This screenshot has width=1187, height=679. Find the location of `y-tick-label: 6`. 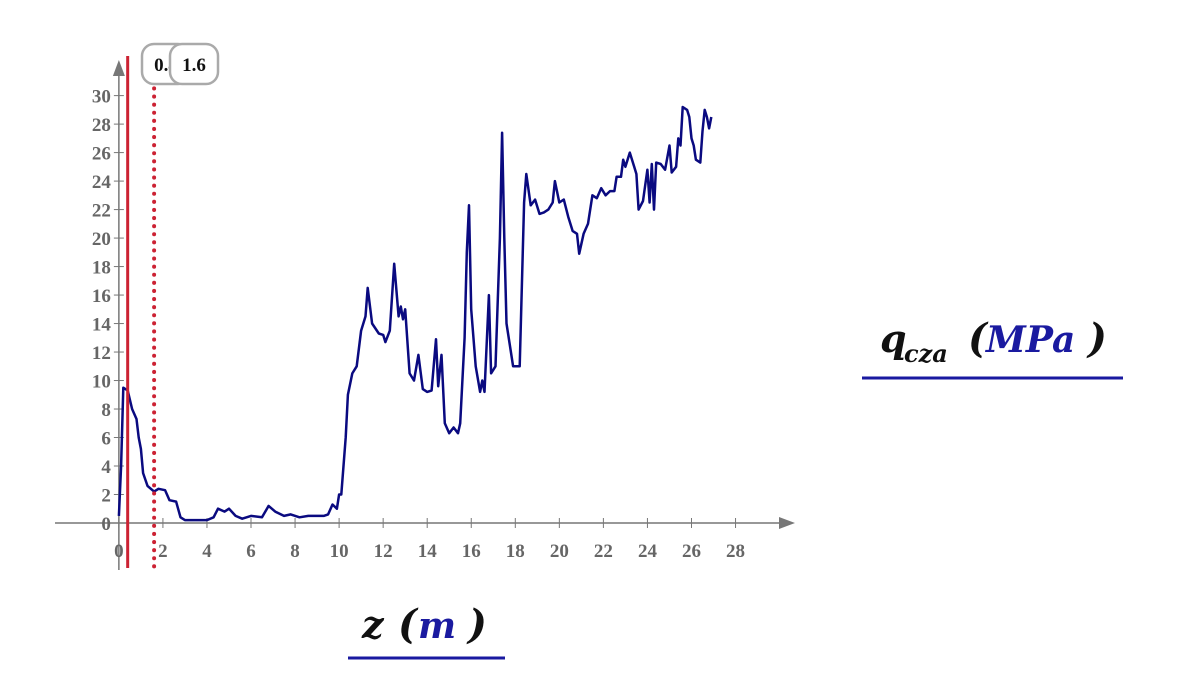

y-tick-label: 6 is located at coordinates (106, 439).